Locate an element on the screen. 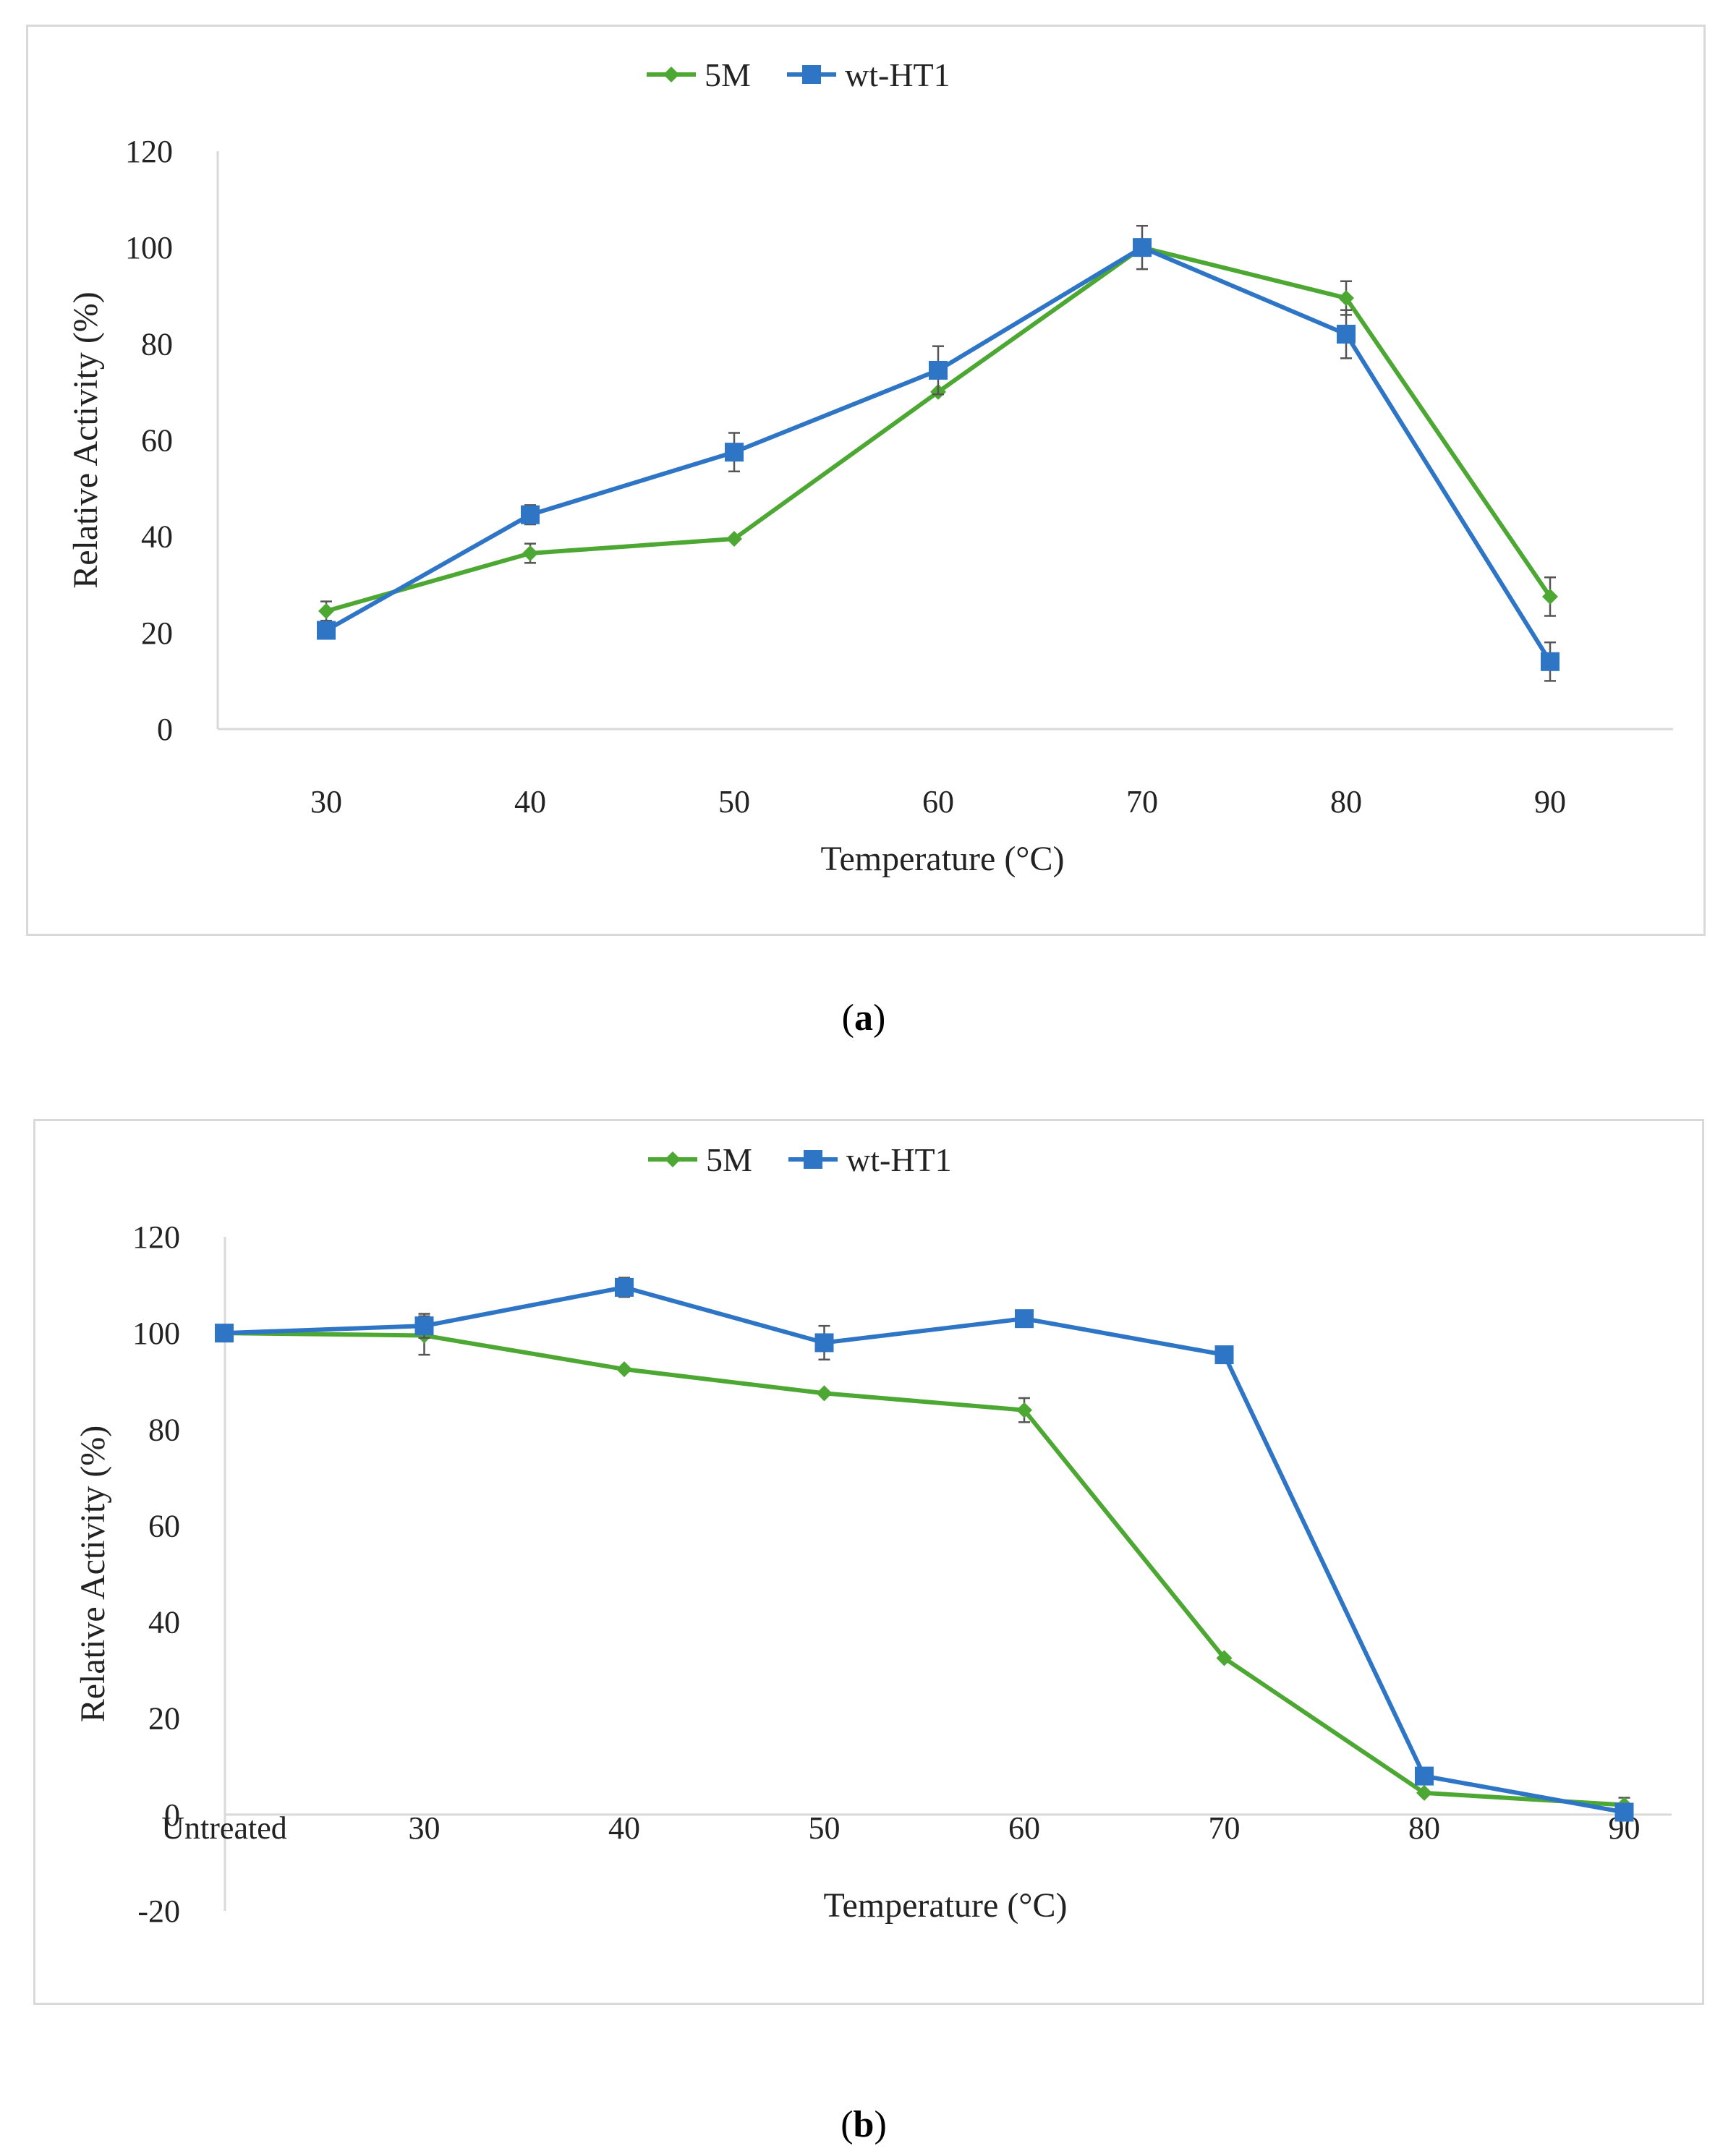  chart-b-xtick-label: Untreated is located at coordinates (224, 1828).